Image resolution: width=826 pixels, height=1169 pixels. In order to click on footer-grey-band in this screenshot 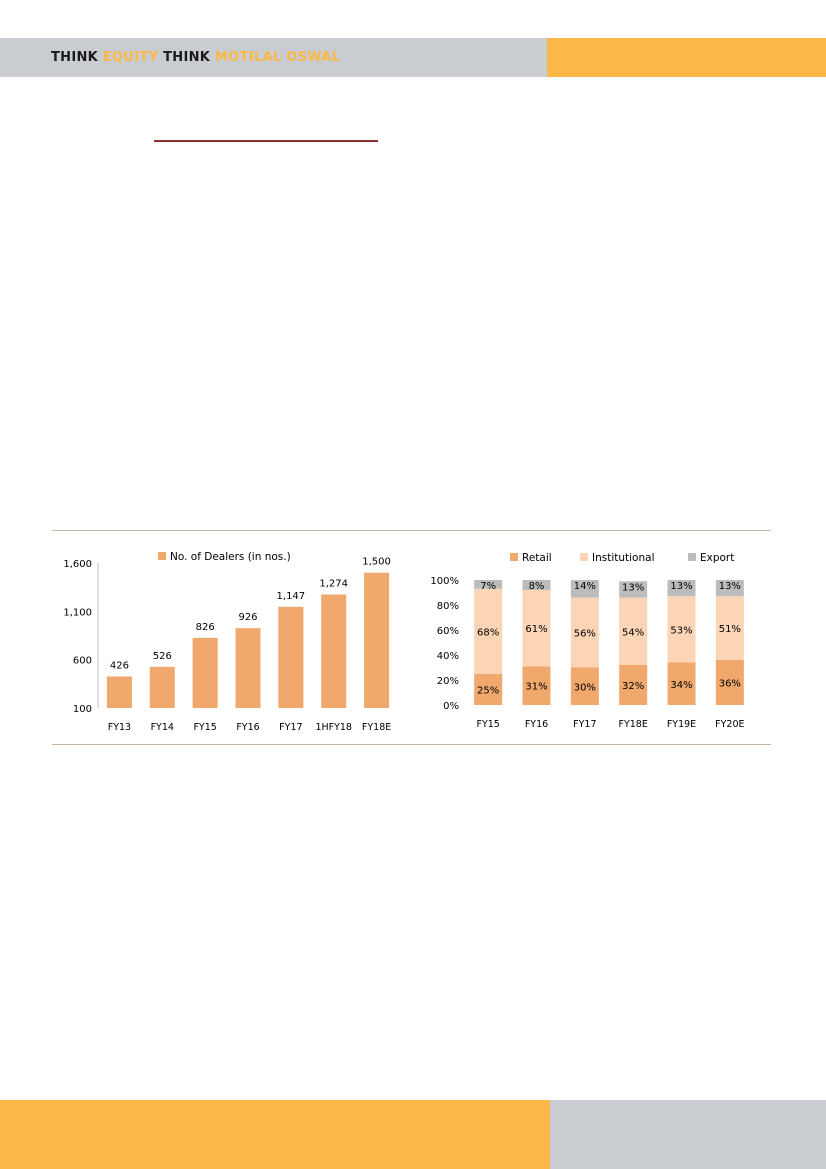, I will do `click(688, 1134)`.